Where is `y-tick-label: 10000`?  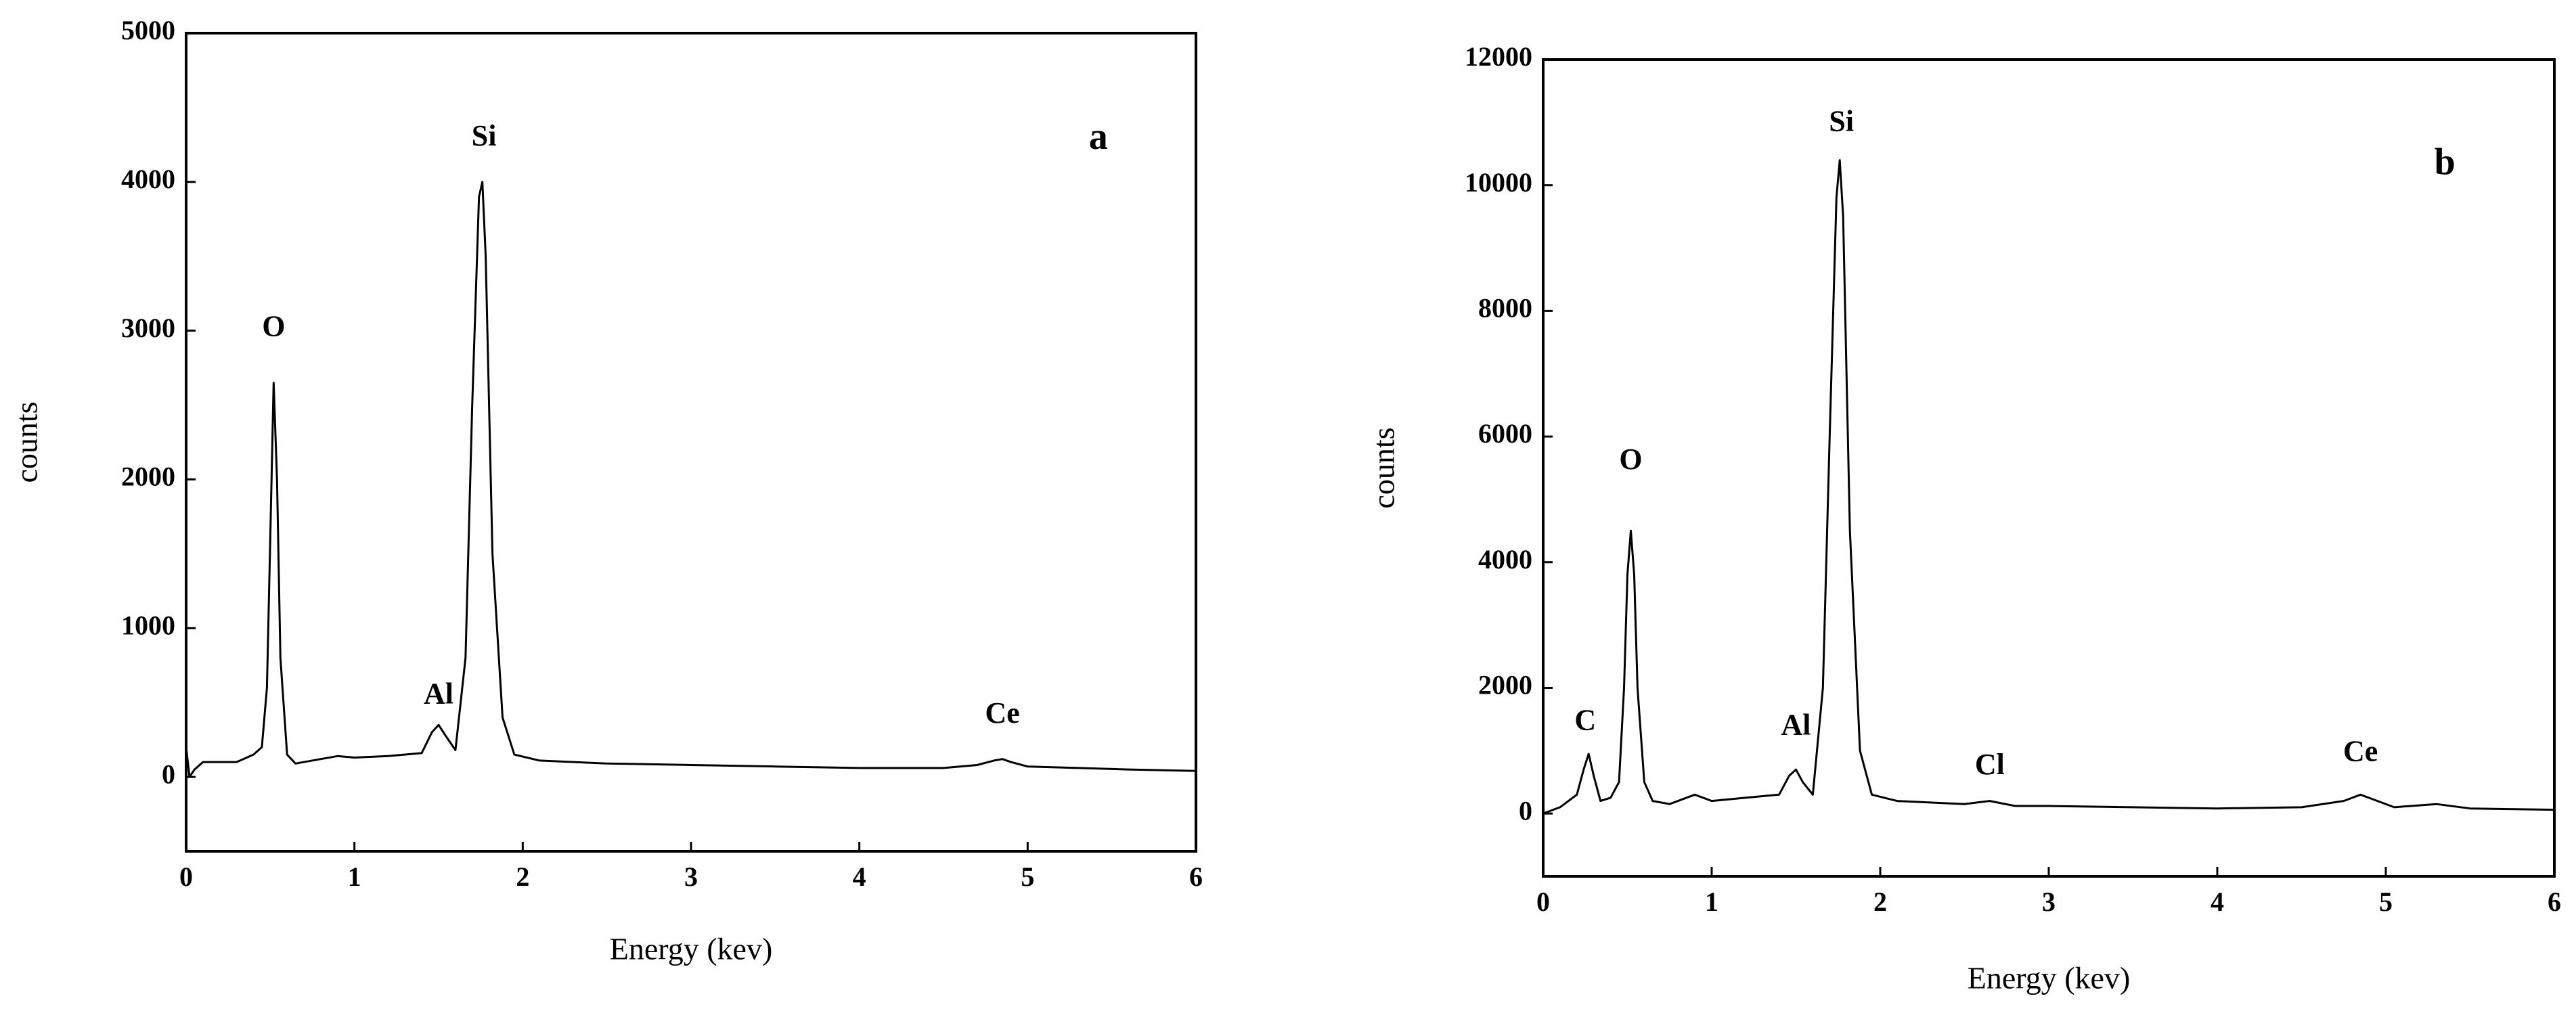
y-tick-label: 10000 is located at coordinates (1498, 182).